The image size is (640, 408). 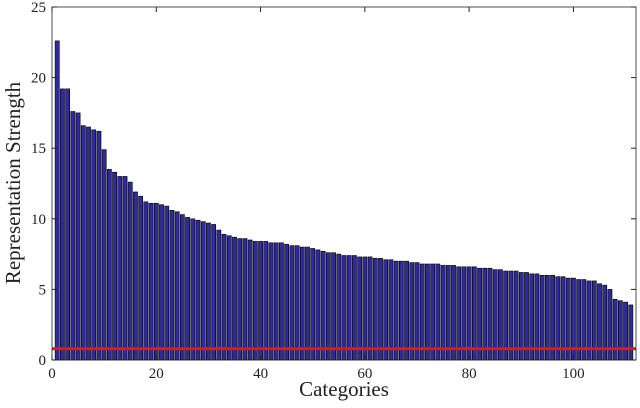 What do you see at coordinates (43, 361) in the screenshot?
I see `y-tick-label: 0` at bounding box center [43, 361].